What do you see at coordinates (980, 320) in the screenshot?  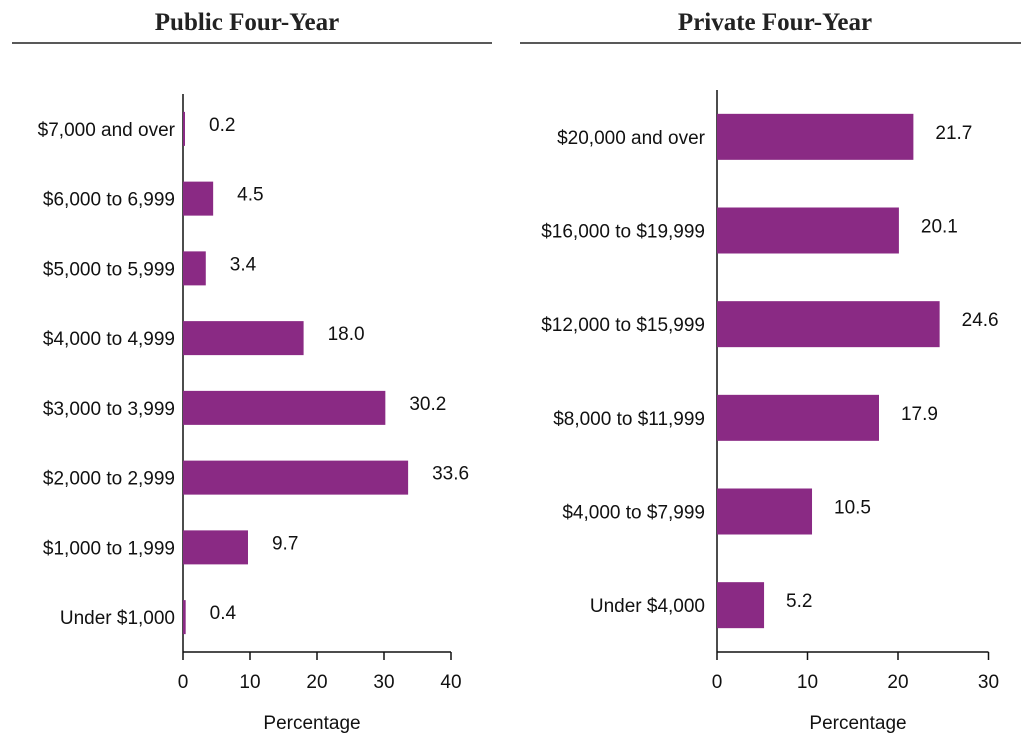 I see `private-value-label: 24.6` at bounding box center [980, 320].